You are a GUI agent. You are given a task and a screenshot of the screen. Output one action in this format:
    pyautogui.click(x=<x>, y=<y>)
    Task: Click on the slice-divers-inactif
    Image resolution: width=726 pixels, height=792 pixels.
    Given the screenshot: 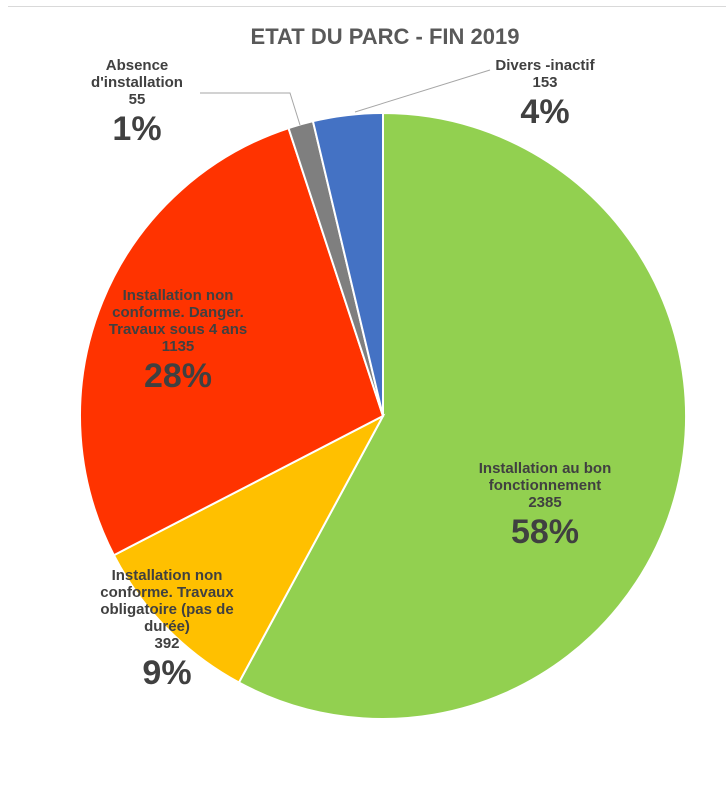 What is the action you would take?
    pyautogui.click(x=347, y=264)
    